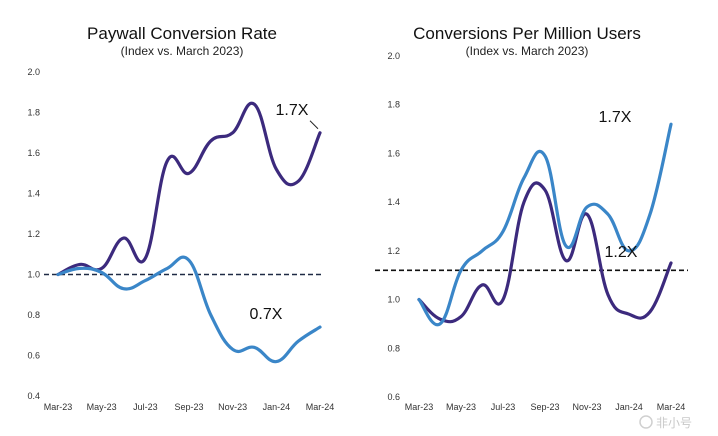  What do you see at coordinates (284, 212) in the screenshot?
I see `annotations: 1.7X 0.7X` at bounding box center [284, 212].